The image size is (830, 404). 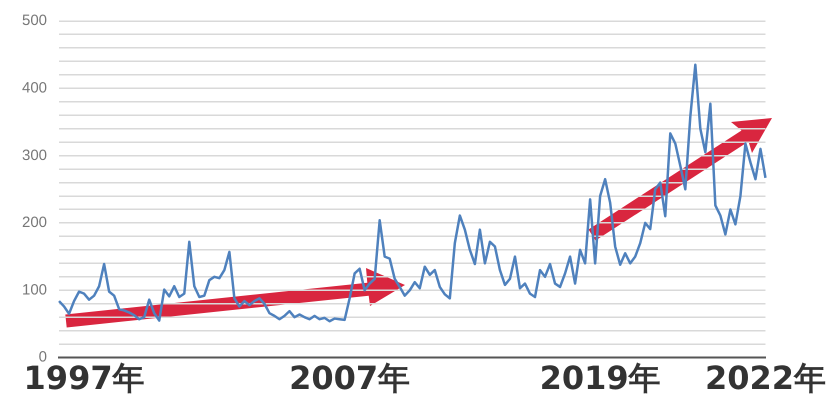 What do you see at coordinates (349, 378) in the screenshot?
I see `x-tick-label: 2007年` at bounding box center [349, 378].